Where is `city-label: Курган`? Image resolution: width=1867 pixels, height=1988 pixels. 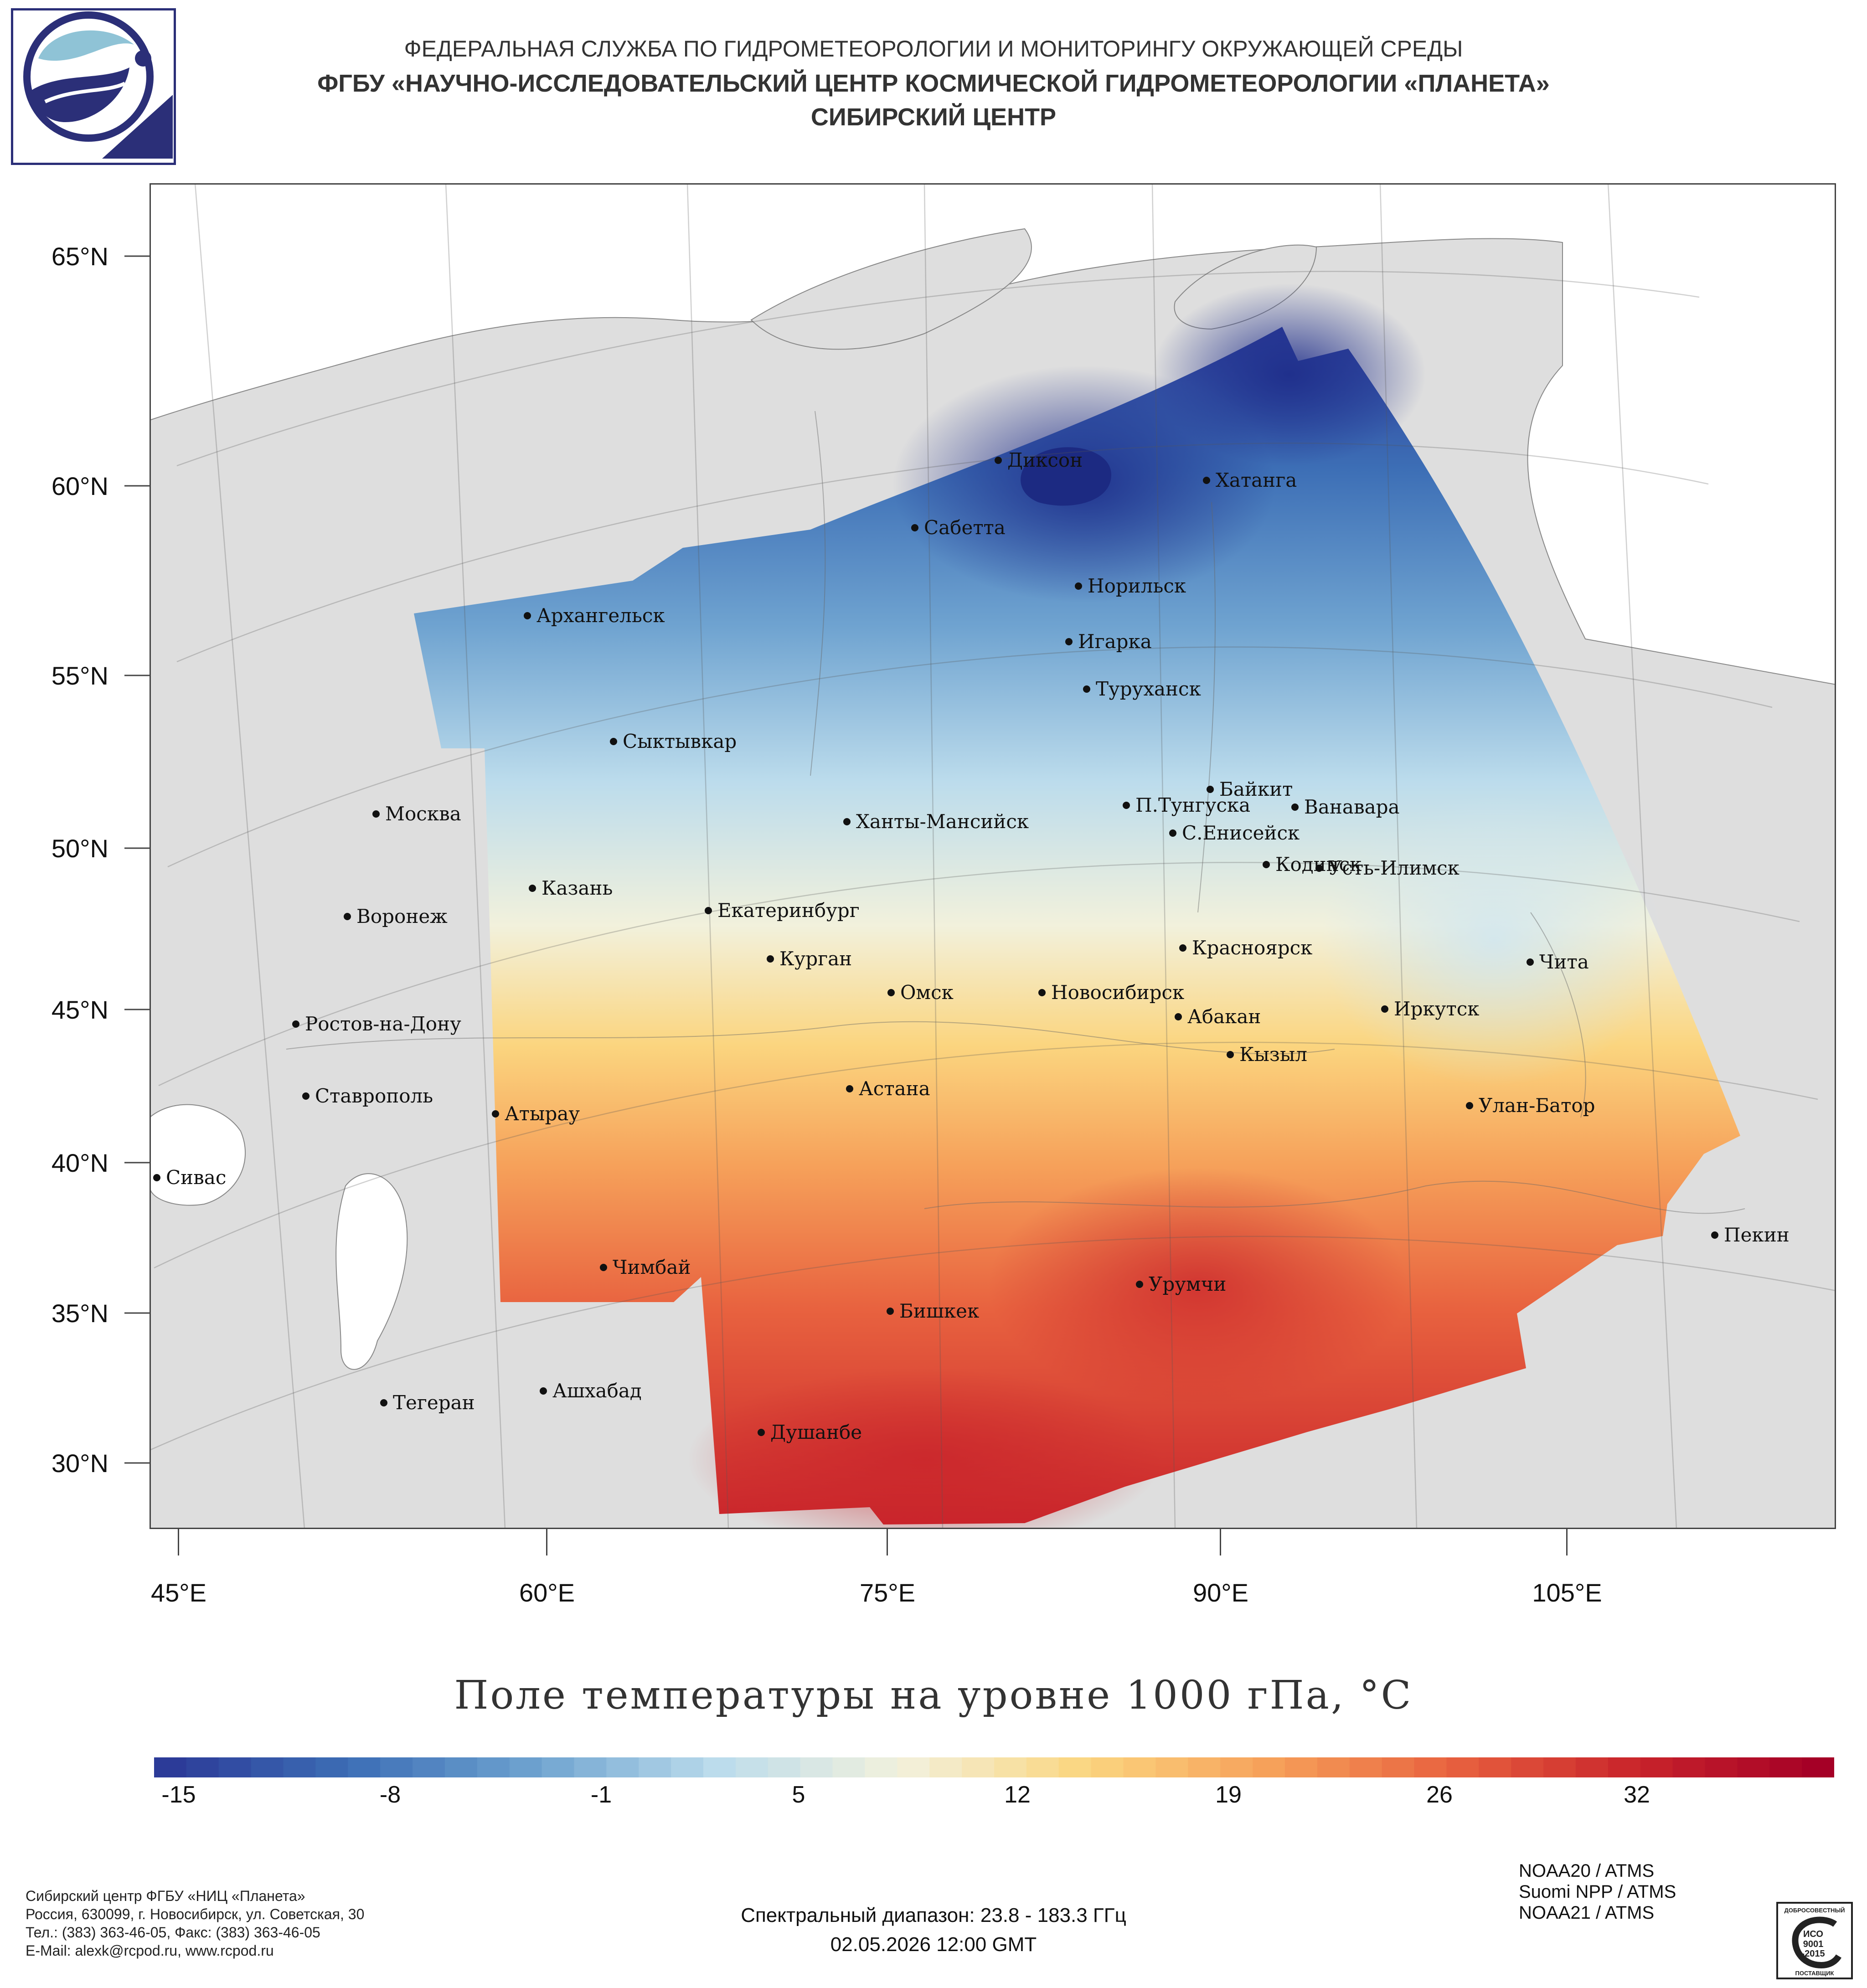
city-label: Курган is located at coordinates (815, 959).